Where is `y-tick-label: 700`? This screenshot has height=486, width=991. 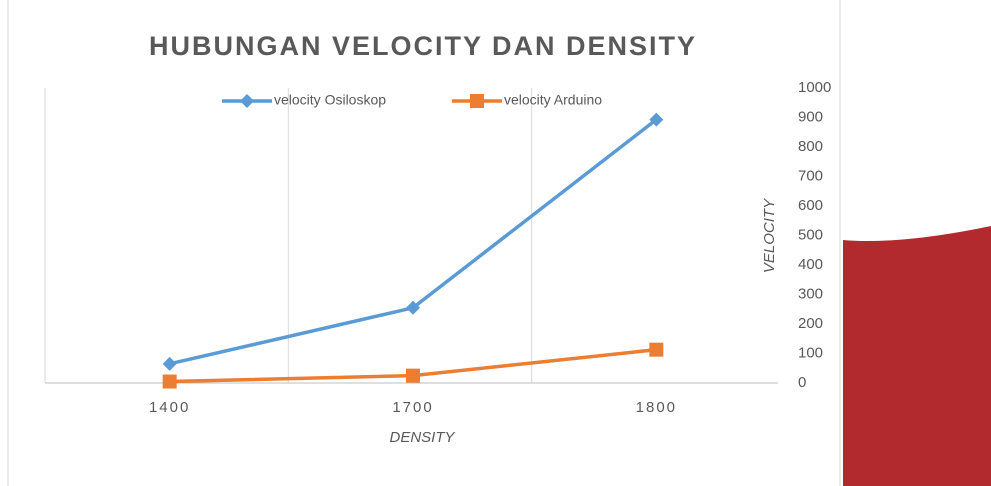 y-tick-label: 700 is located at coordinates (810, 175).